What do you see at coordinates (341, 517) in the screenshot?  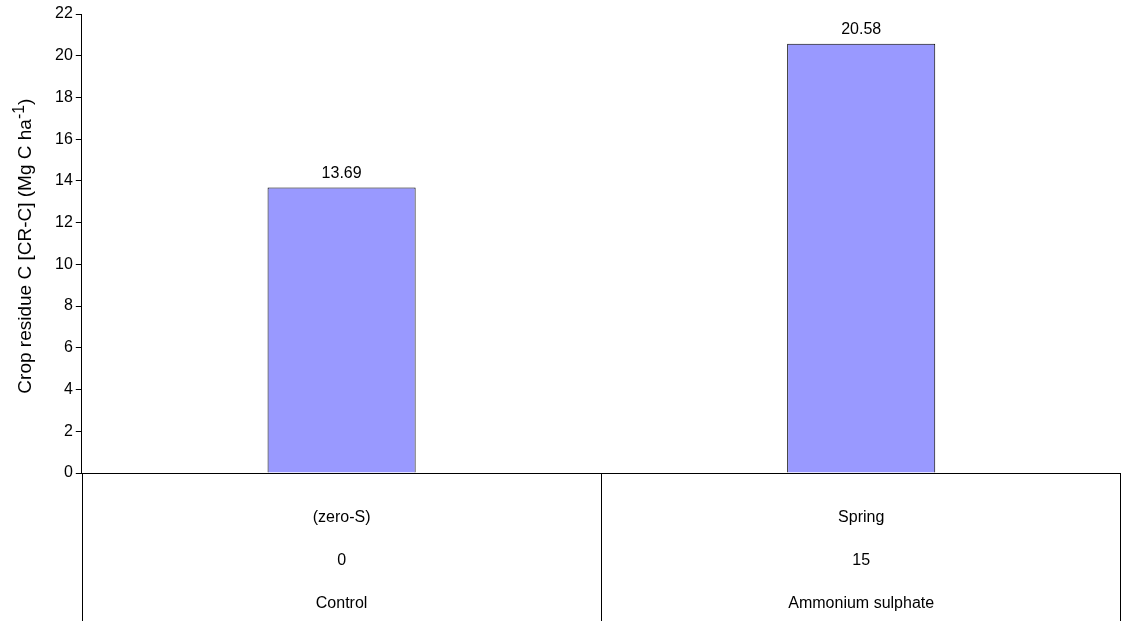 I see `x-tick-label: (zero-S)` at bounding box center [341, 517].